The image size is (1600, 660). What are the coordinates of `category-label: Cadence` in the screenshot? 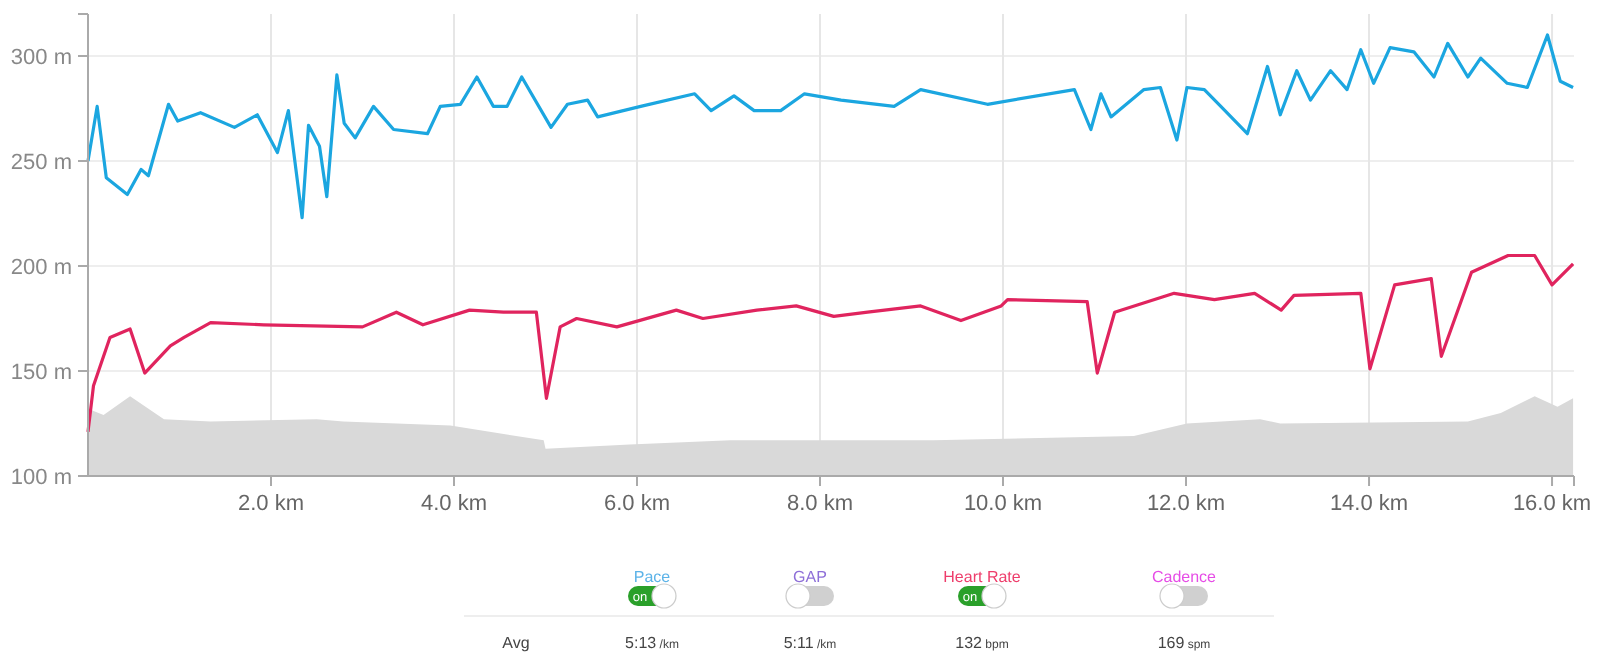 It's located at (1184, 577).